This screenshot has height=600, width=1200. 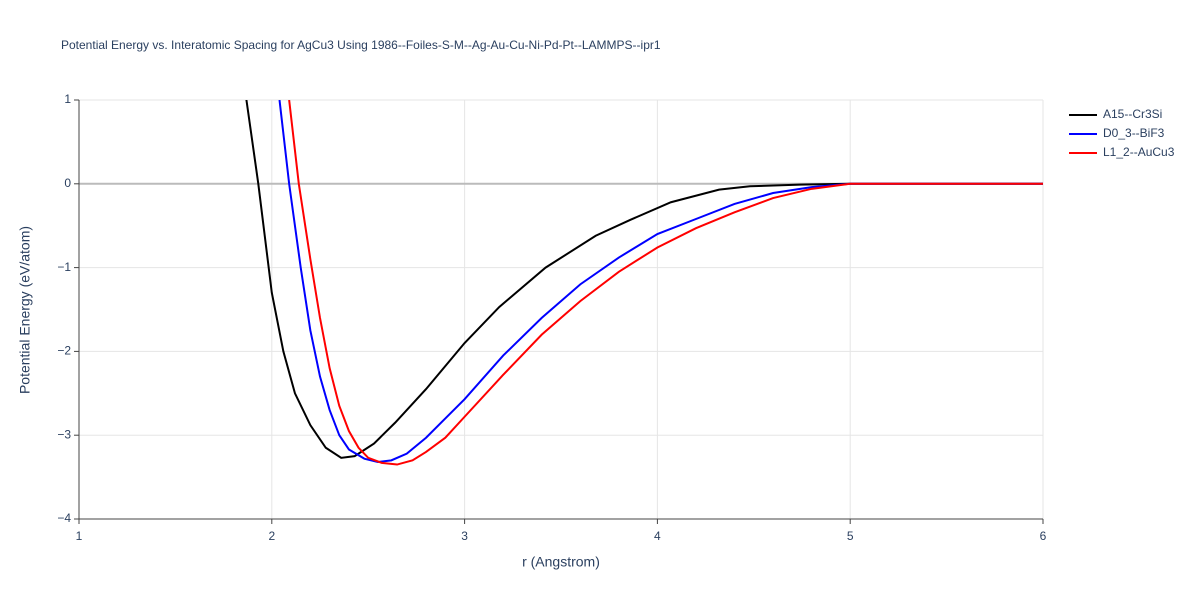 I want to click on y-tick-label: −3, so click(x=64, y=434).